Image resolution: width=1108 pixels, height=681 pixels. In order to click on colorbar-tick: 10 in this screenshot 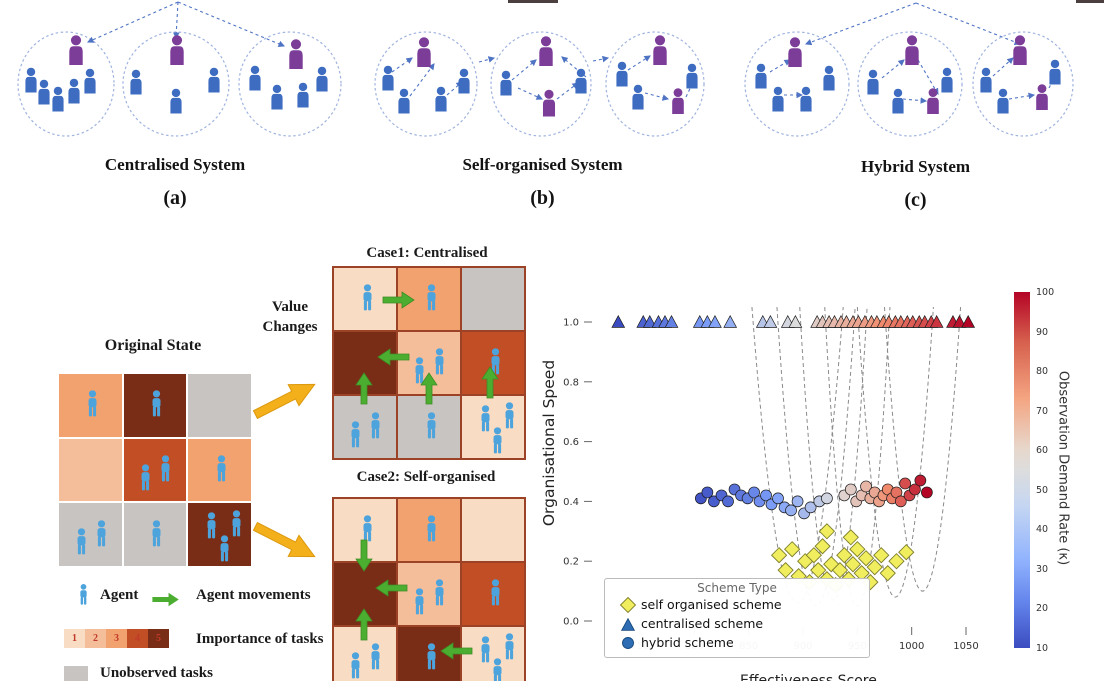, I will do `click(1042, 648)`.